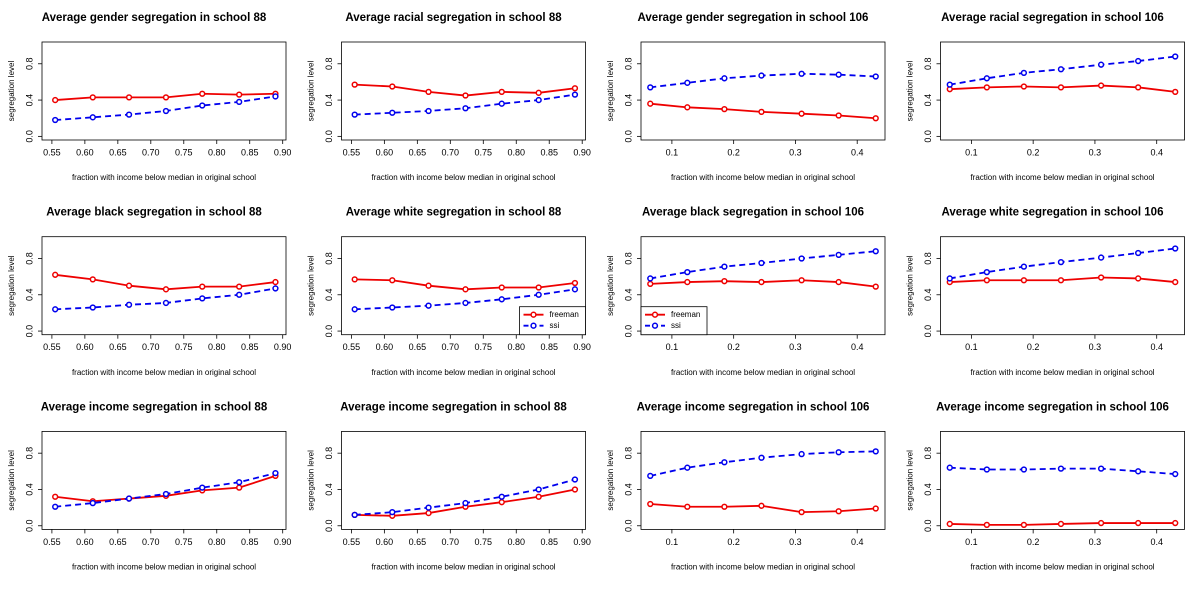 This screenshot has height=589, width=1198. What do you see at coordinates (655, 314) in the screenshot?
I see `legend-marker` at bounding box center [655, 314].